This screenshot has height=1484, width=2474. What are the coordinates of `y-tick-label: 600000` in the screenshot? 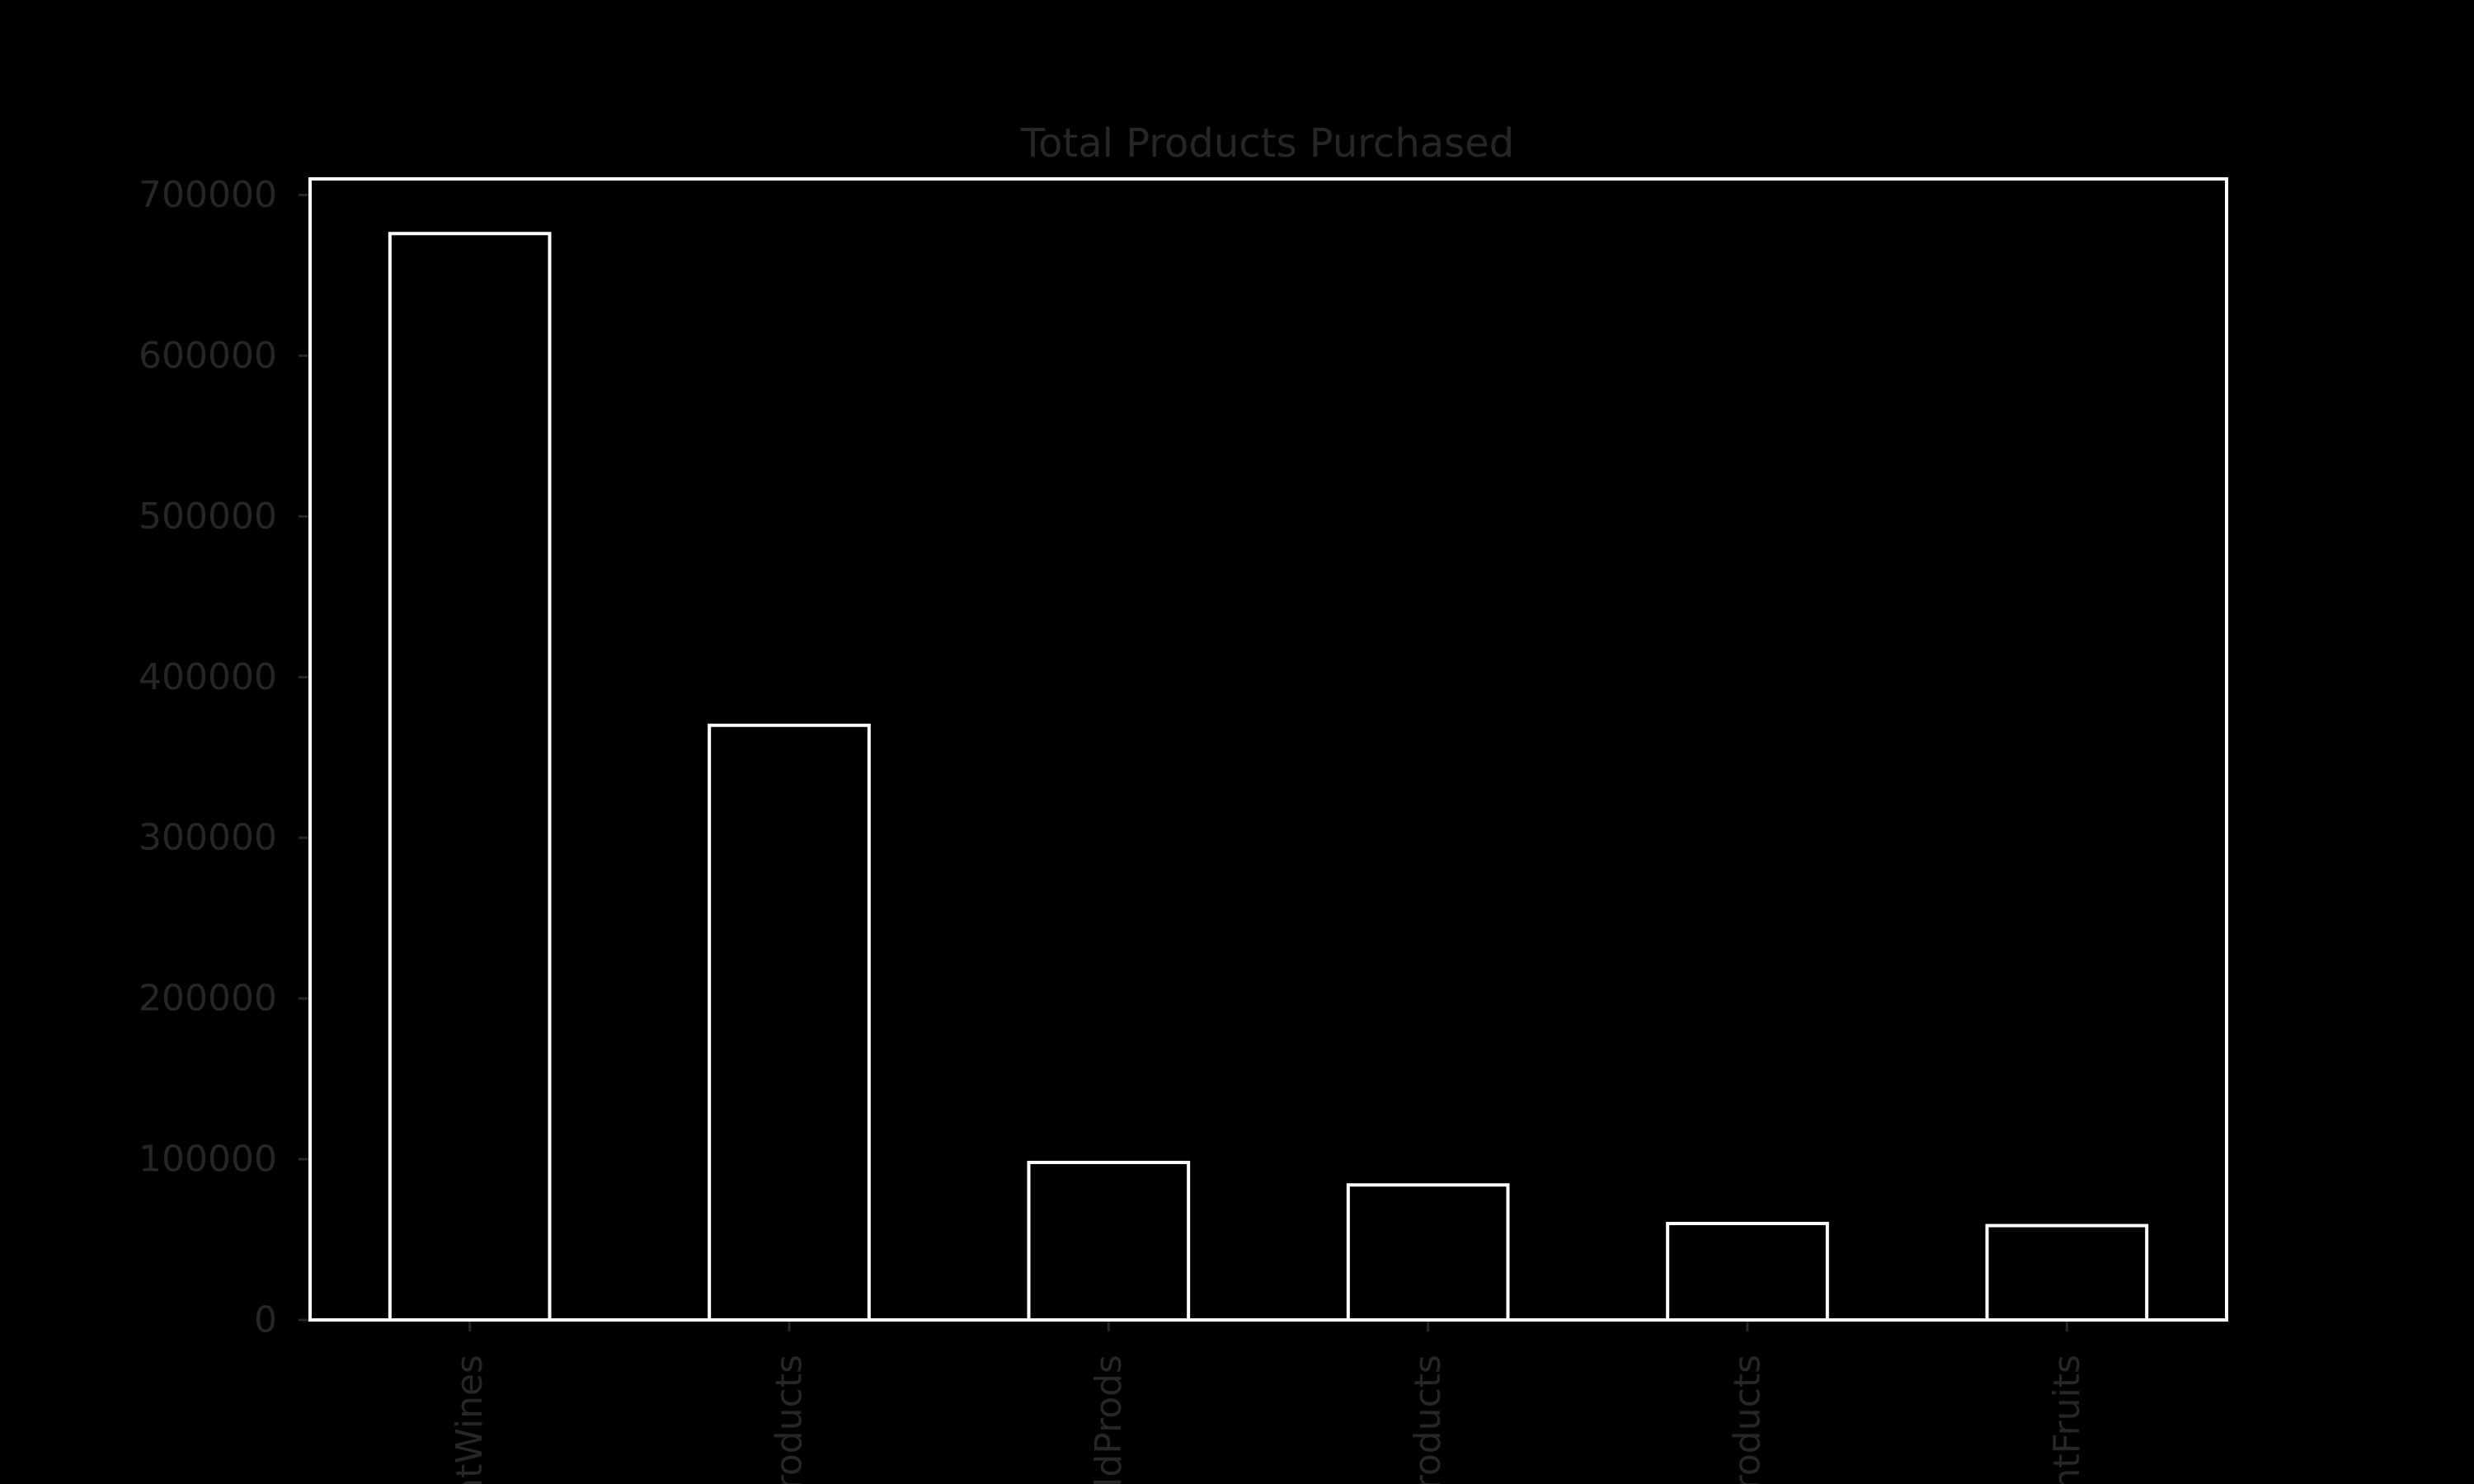 It's located at (208, 356).